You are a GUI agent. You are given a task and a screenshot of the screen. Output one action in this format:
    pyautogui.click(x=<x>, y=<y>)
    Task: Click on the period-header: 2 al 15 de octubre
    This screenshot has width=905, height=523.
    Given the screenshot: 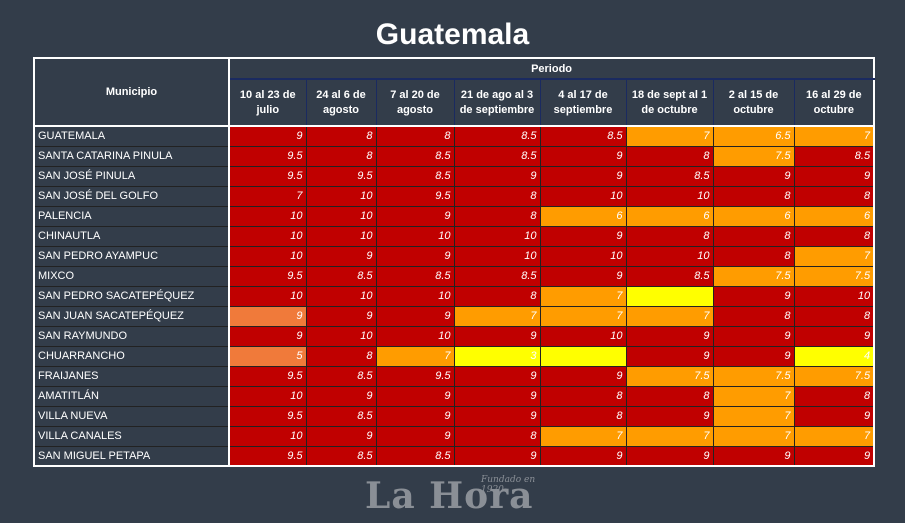 What is the action you would take?
    pyautogui.click(x=753, y=103)
    